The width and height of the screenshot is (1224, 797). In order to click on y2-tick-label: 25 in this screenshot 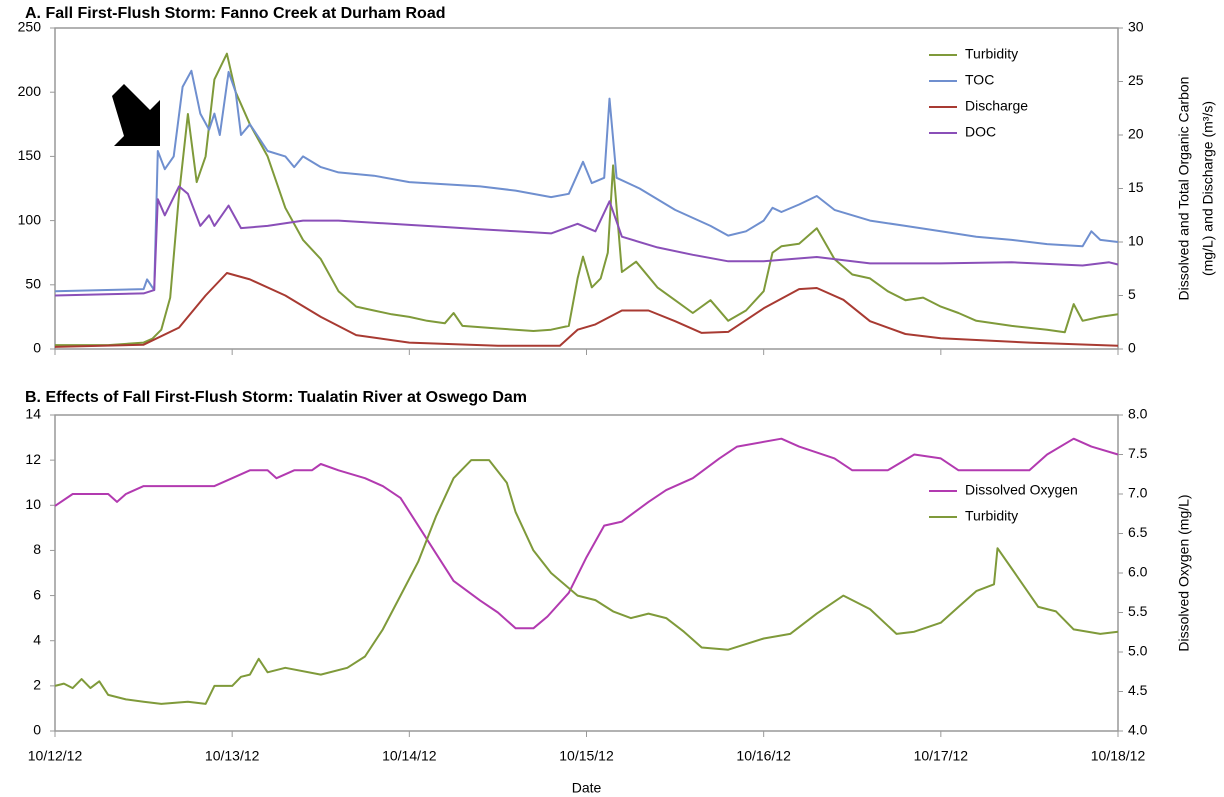, I will do `click(1136, 80)`.